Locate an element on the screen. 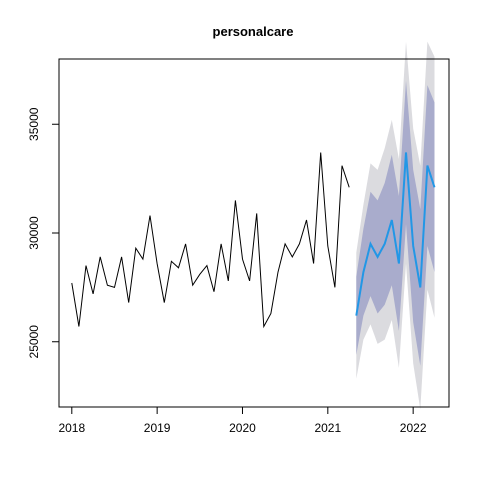 Image resolution: width=480 pixels, height=480 pixels. x-tick-label: 2019 is located at coordinates (157, 428).